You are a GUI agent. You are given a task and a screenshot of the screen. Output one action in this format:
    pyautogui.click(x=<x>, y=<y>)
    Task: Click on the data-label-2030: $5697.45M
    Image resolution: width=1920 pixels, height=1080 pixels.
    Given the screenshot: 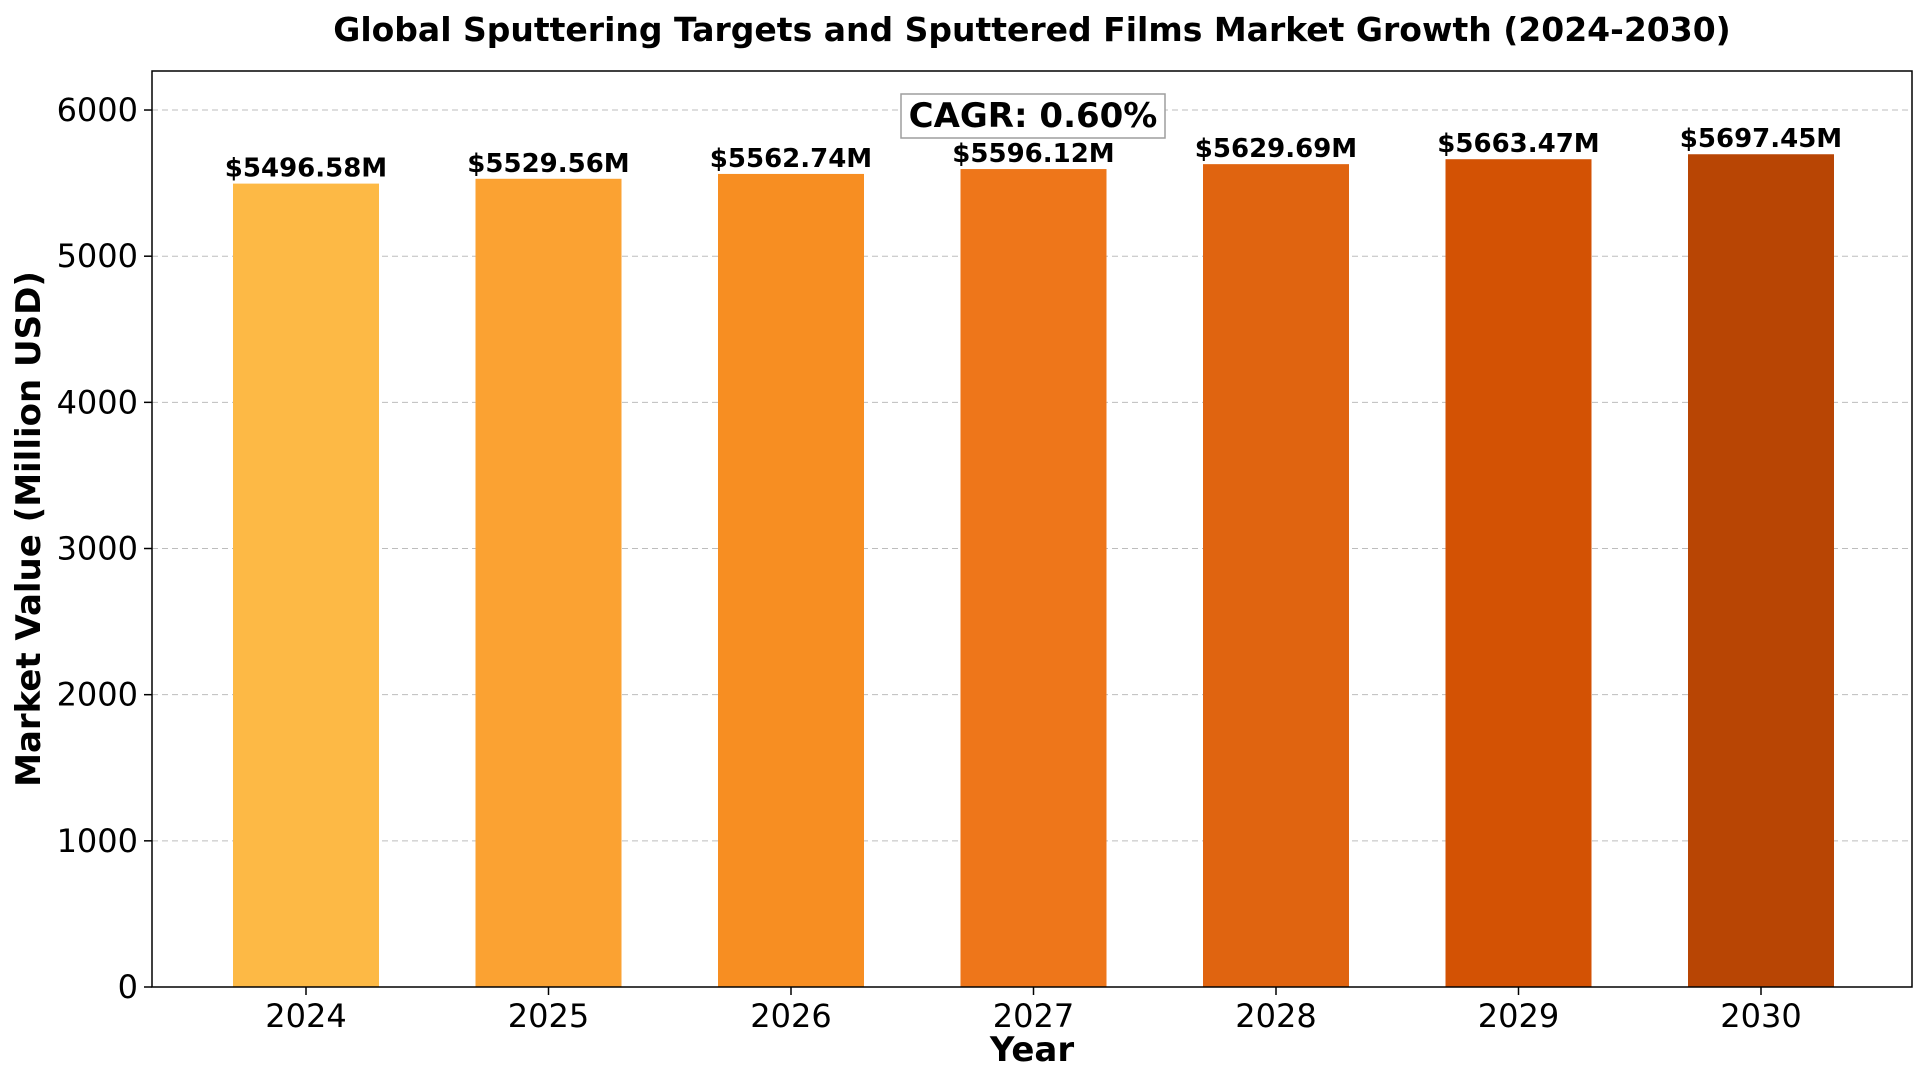 What is the action you would take?
    pyautogui.click(x=1761, y=139)
    